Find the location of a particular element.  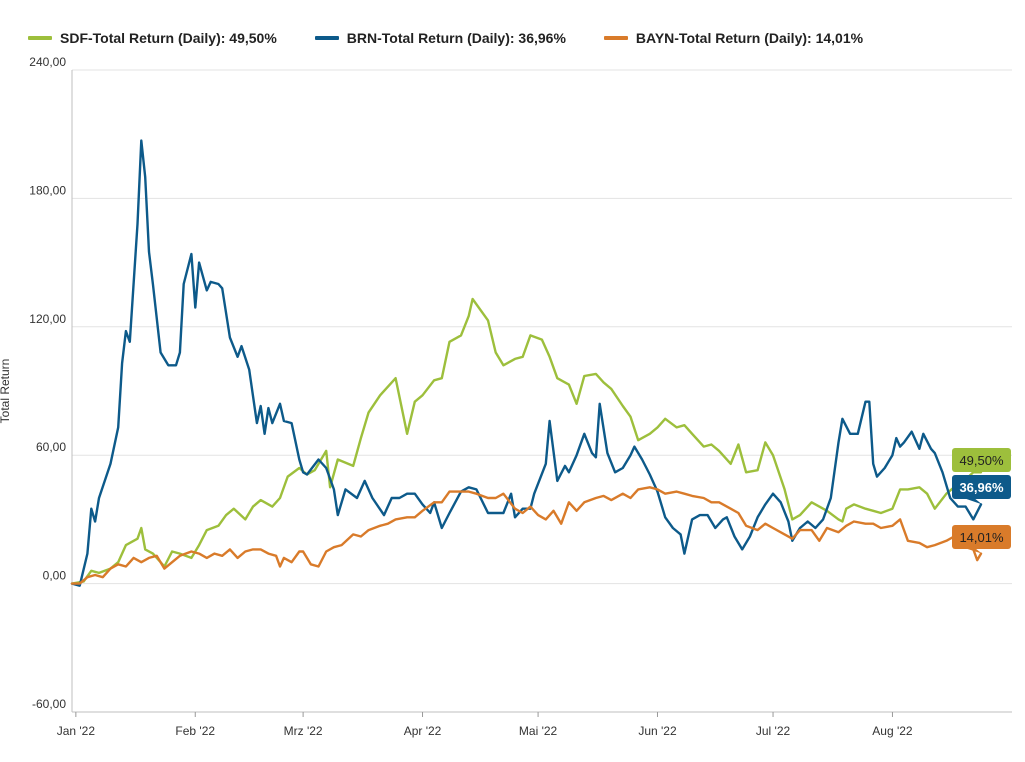

x-tick-label: Feb '22 is located at coordinates (195, 731).